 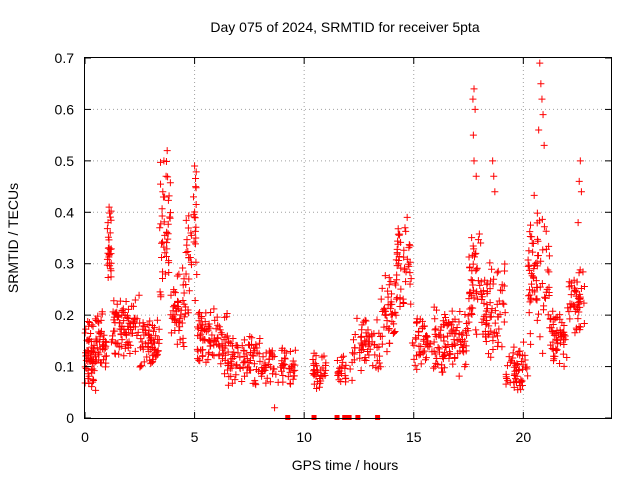 What do you see at coordinates (65, 315) in the screenshot?
I see `y-tick-label: 0.2` at bounding box center [65, 315].